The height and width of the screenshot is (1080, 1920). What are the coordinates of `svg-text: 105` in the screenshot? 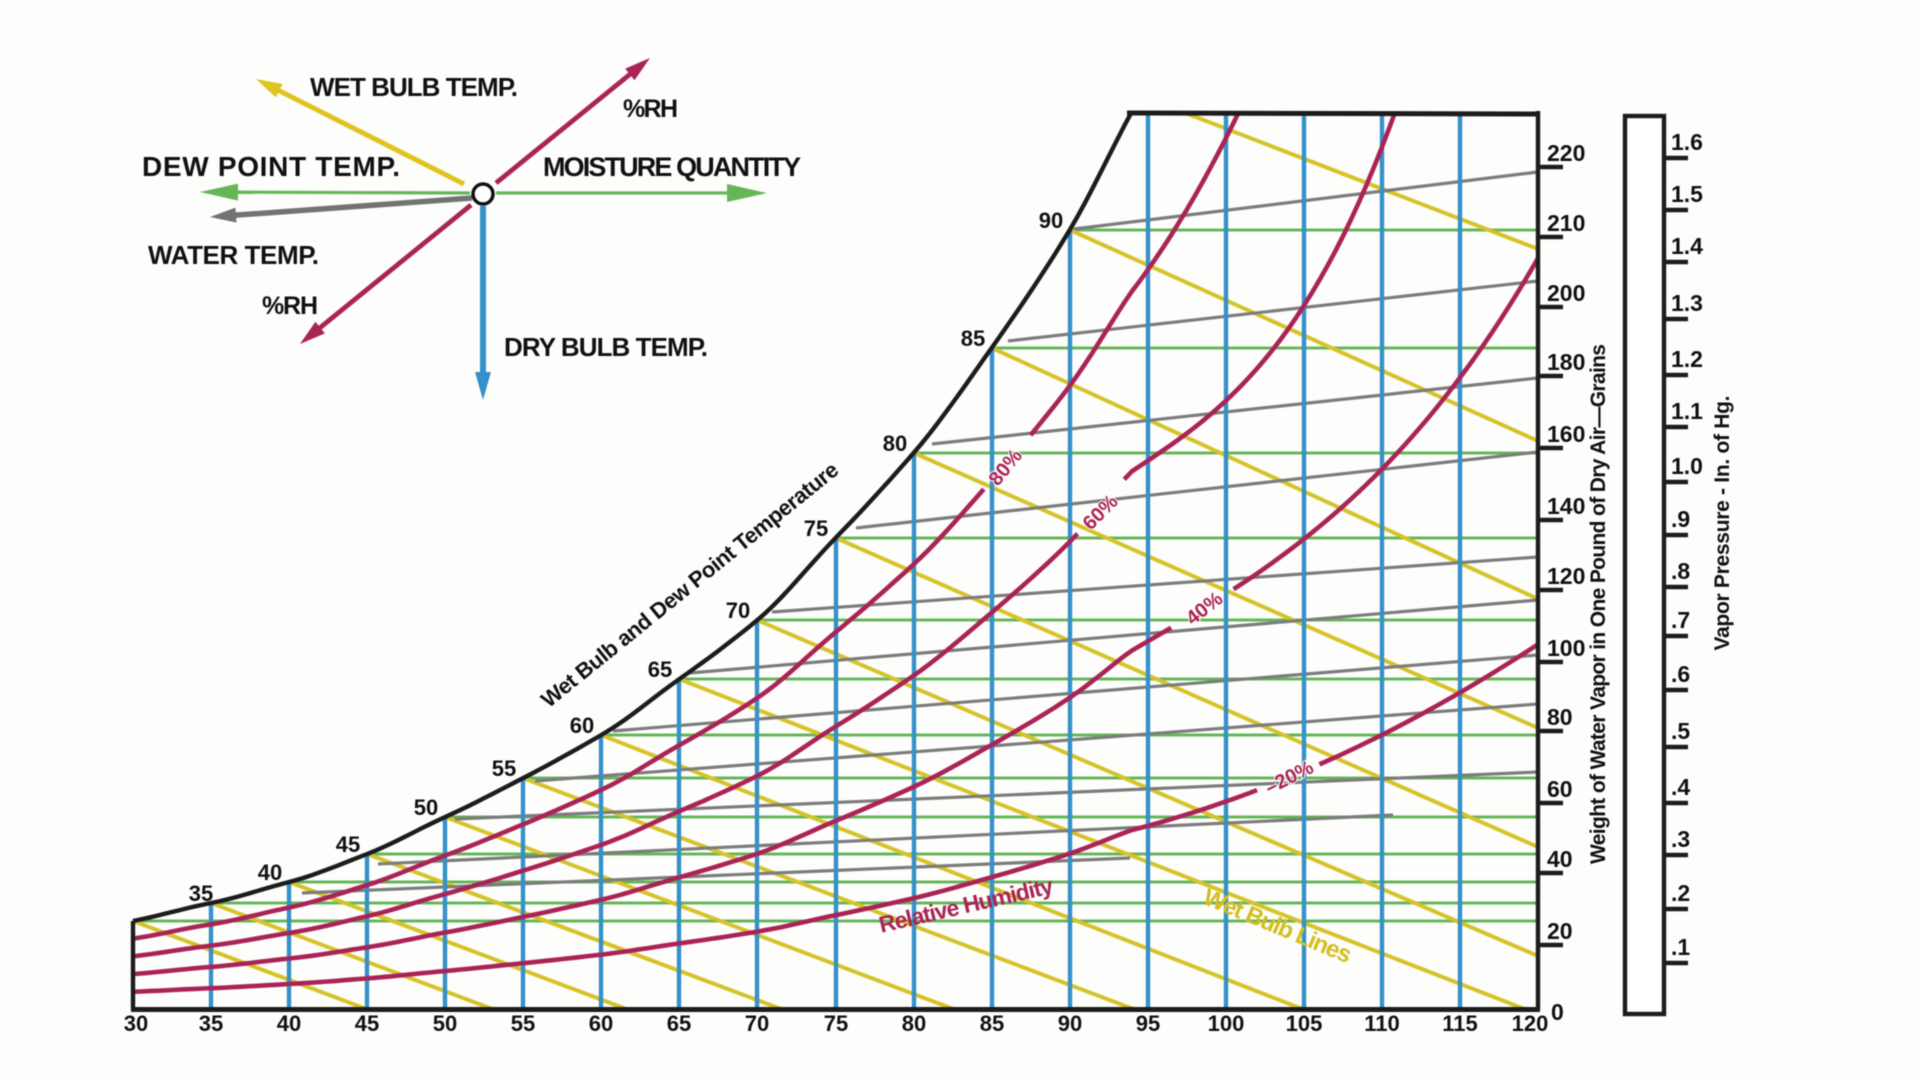 It's located at (1304, 1023).